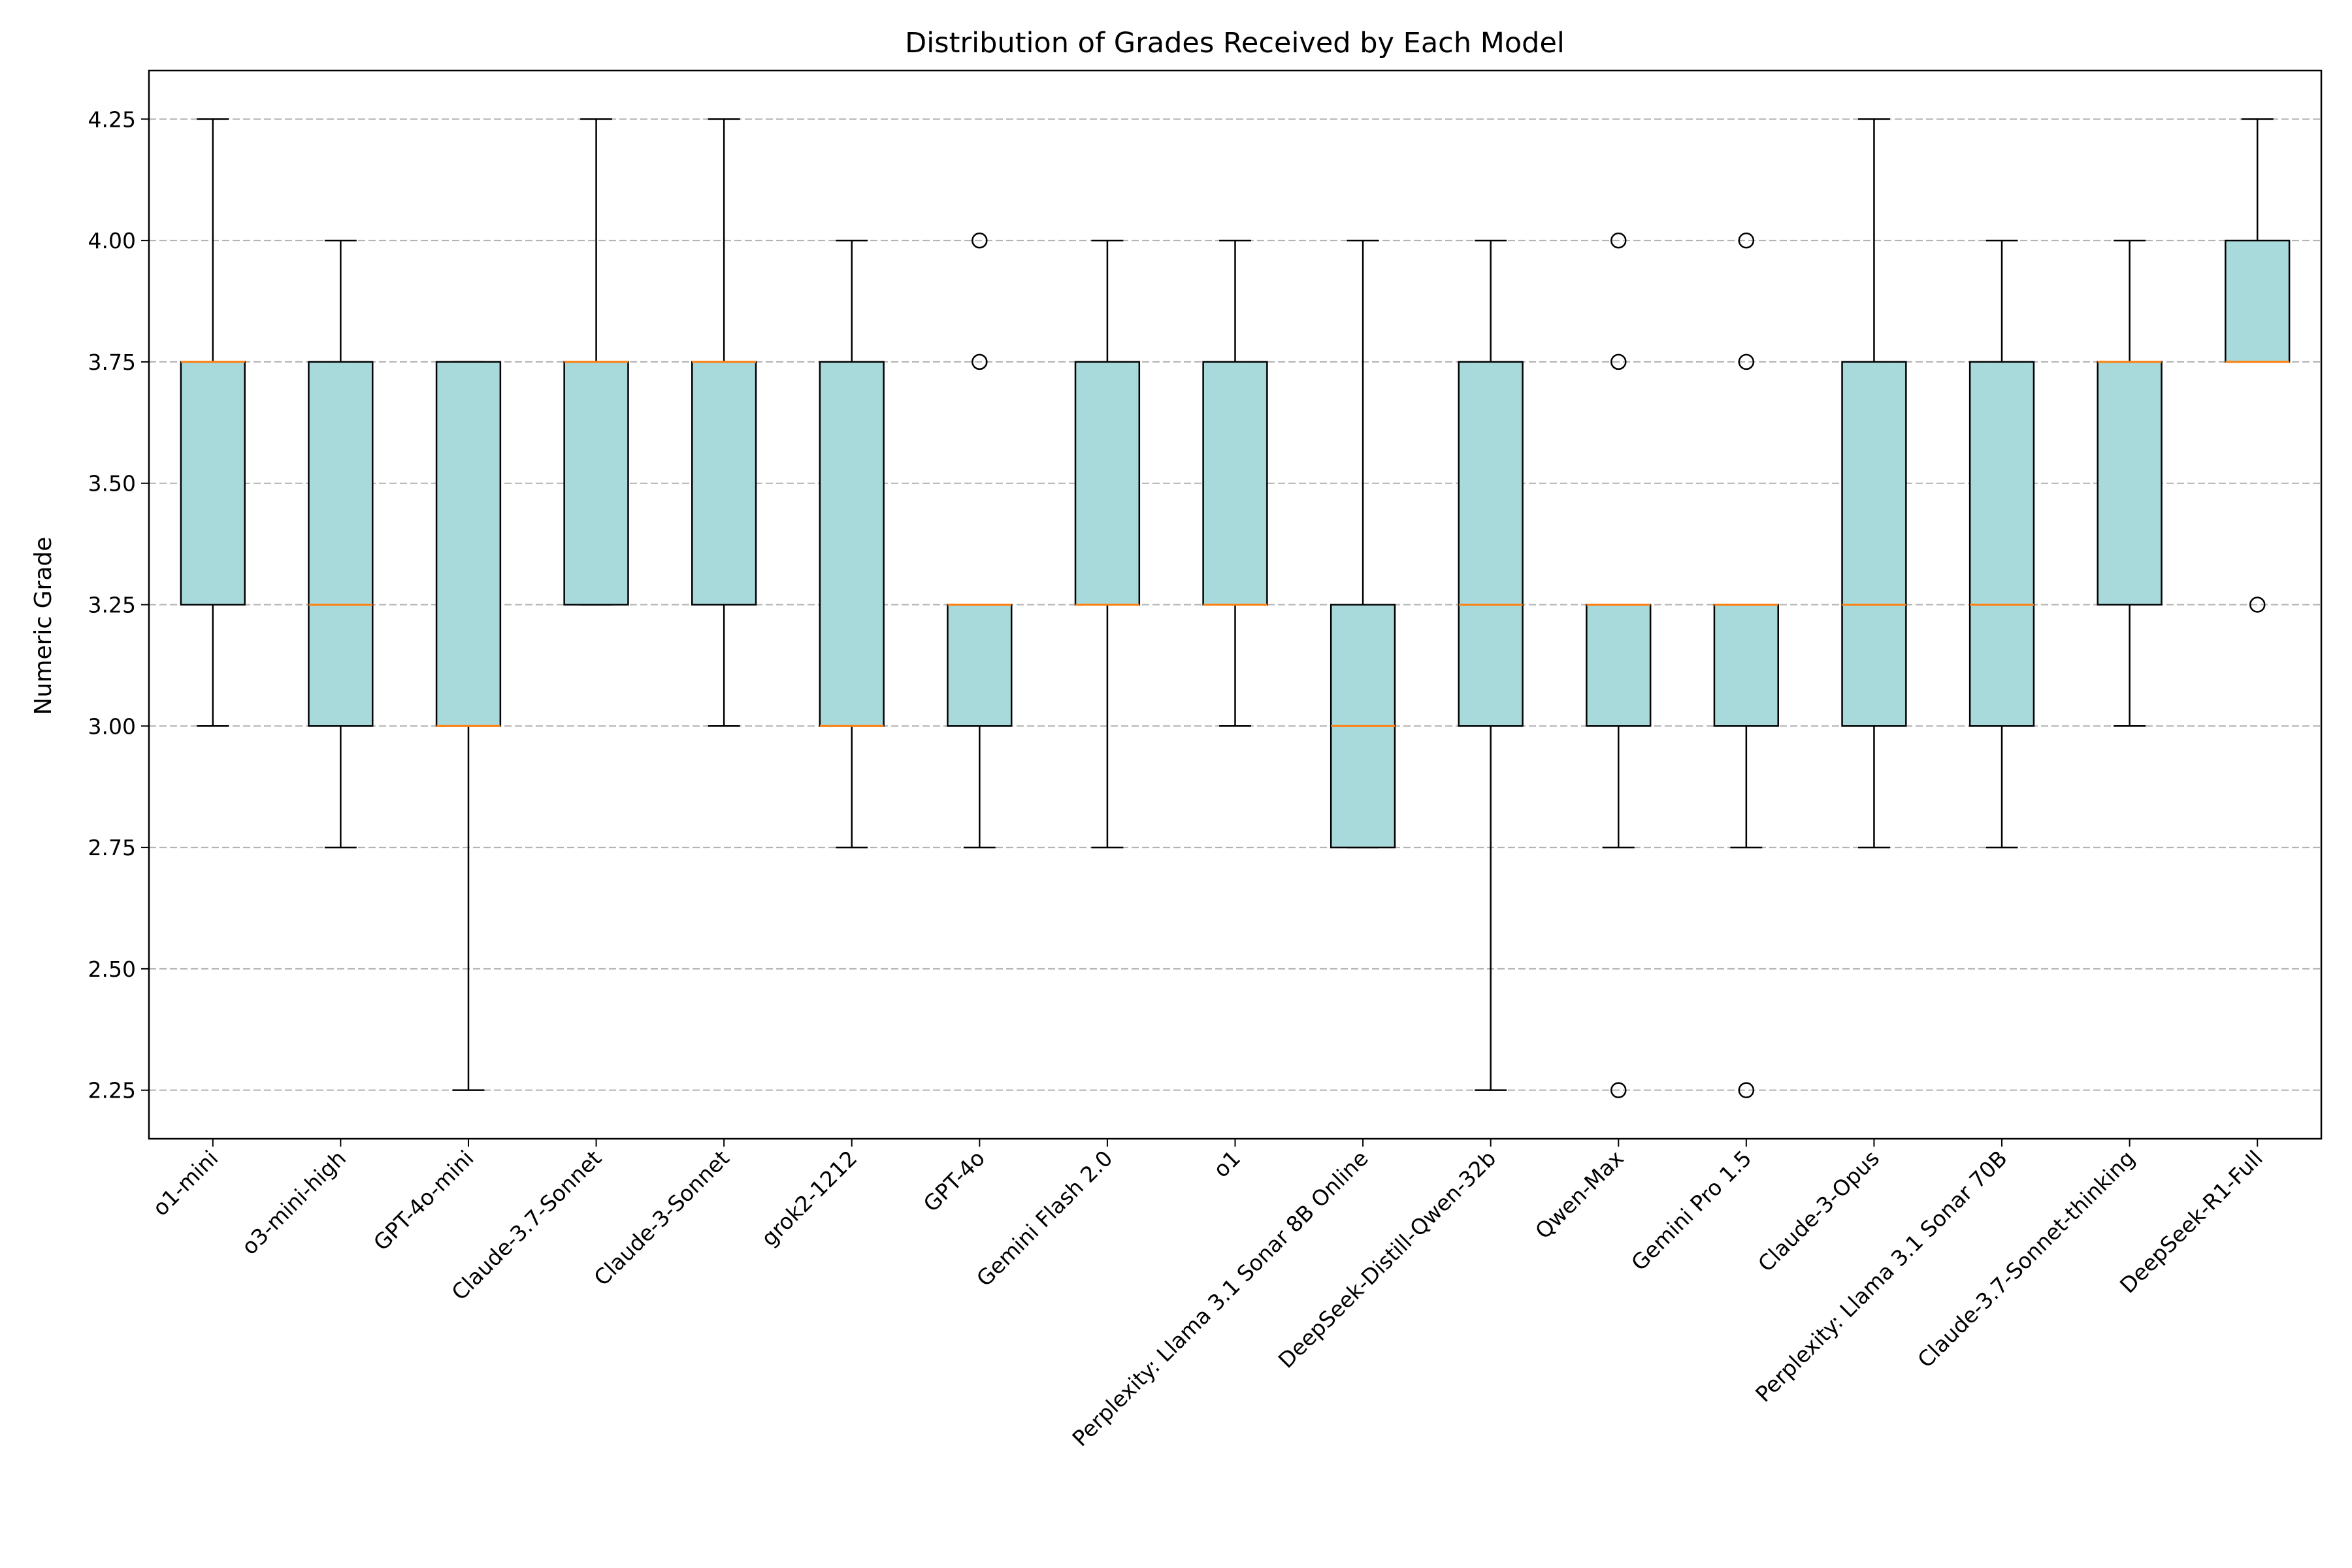 The height and width of the screenshot is (1568, 2352). I want to click on y-tick-label: 2.50, so click(112, 969).